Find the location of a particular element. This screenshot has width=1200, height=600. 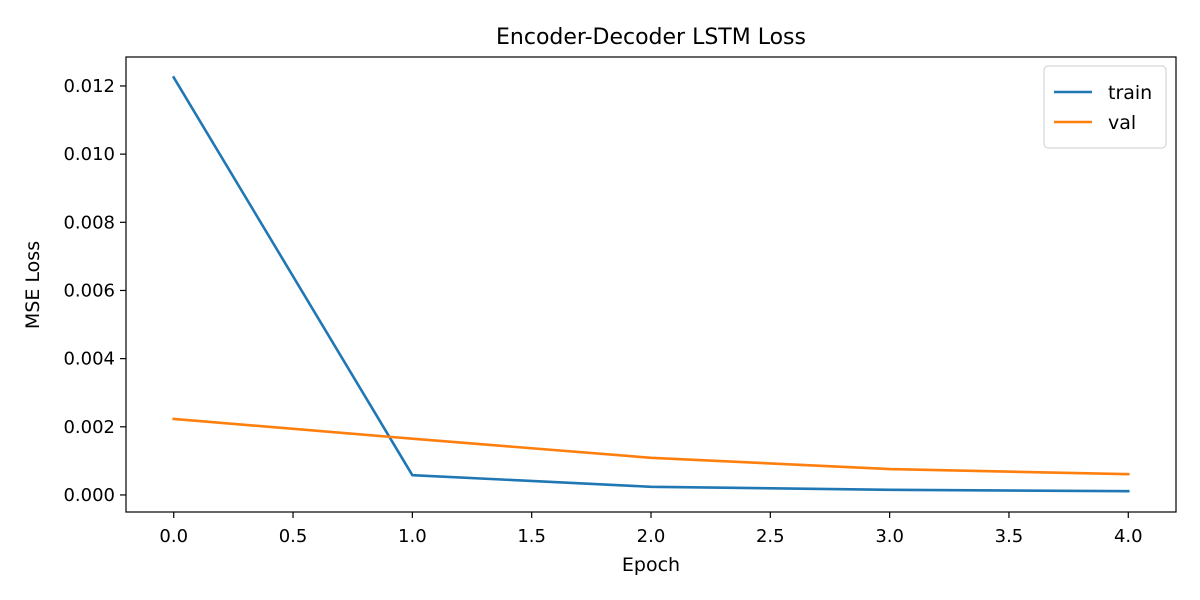

y-axis-label: MSE Loss is located at coordinates (33, 285).